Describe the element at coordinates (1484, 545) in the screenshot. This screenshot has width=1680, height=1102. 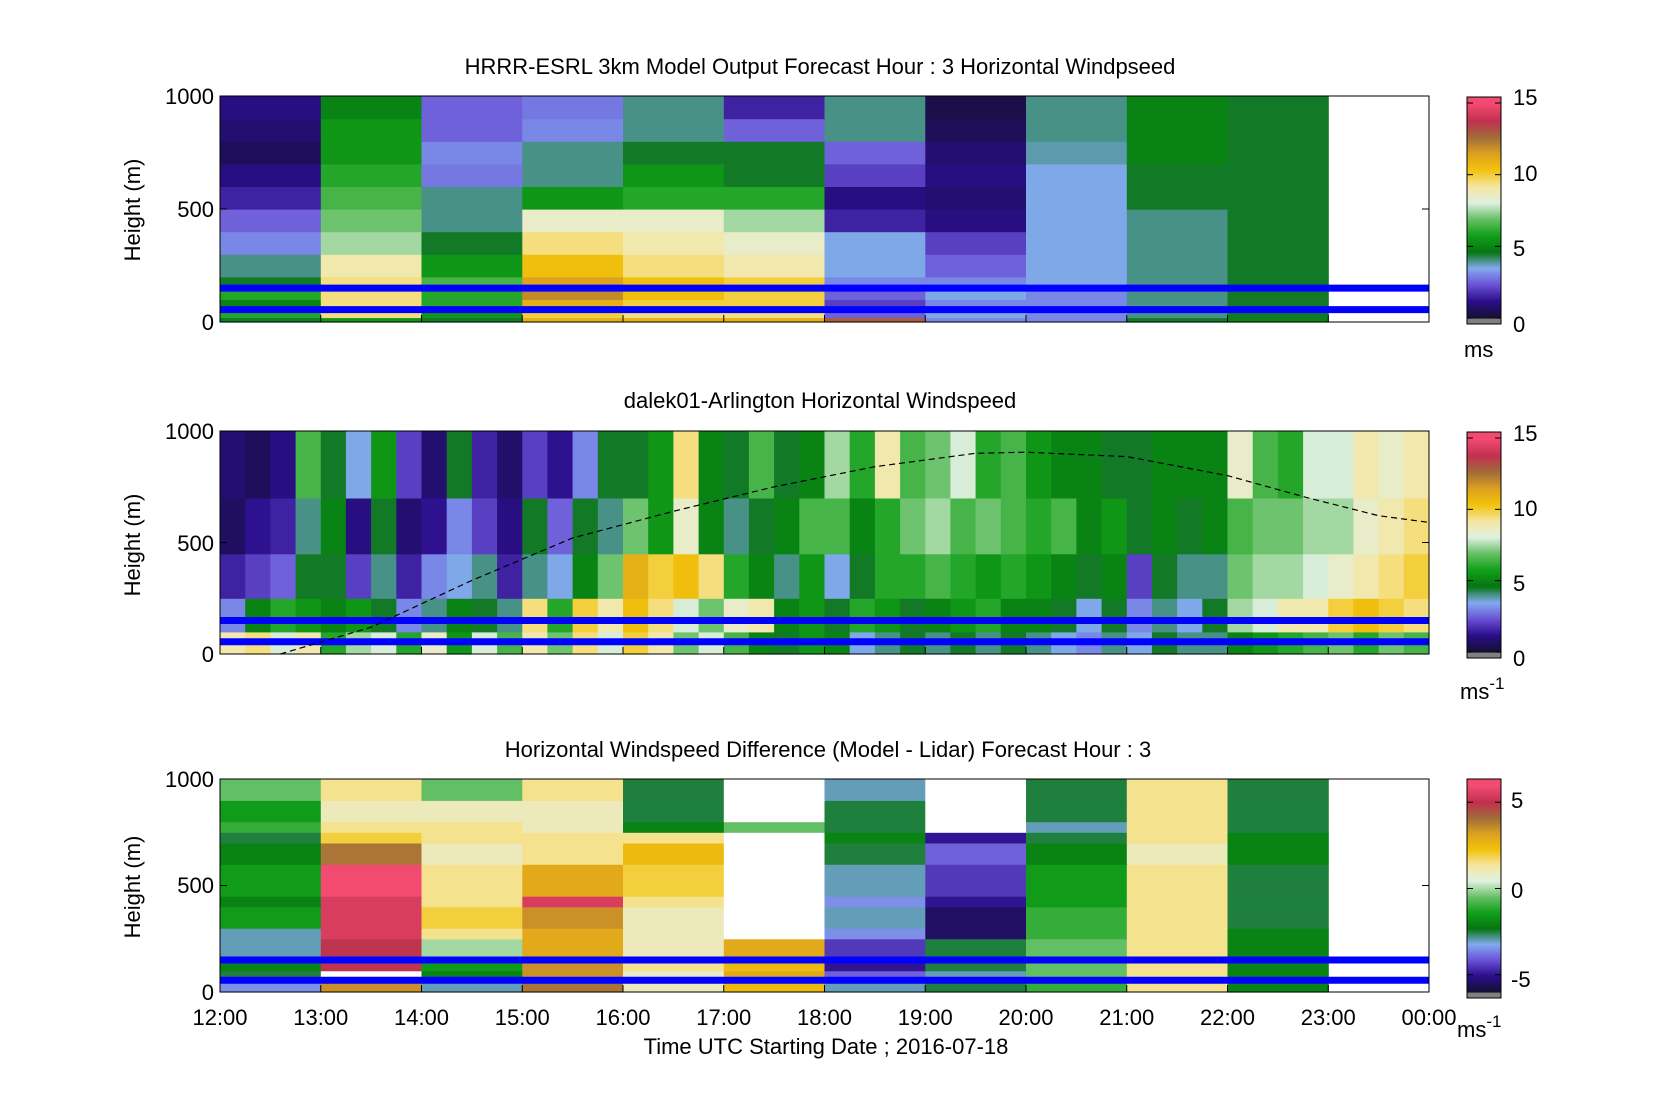
I see `colorbar-frame` at that location.